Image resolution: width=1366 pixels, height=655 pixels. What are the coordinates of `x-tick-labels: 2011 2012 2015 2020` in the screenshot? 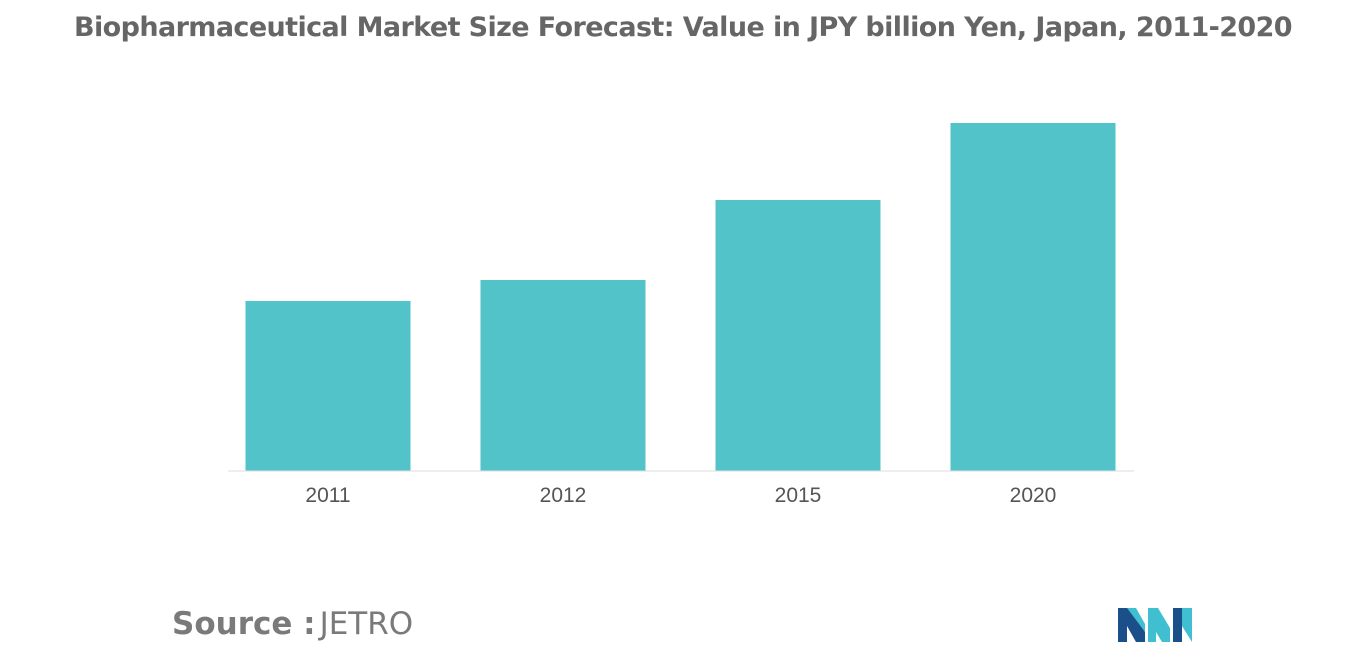 It's located at (680, 495).